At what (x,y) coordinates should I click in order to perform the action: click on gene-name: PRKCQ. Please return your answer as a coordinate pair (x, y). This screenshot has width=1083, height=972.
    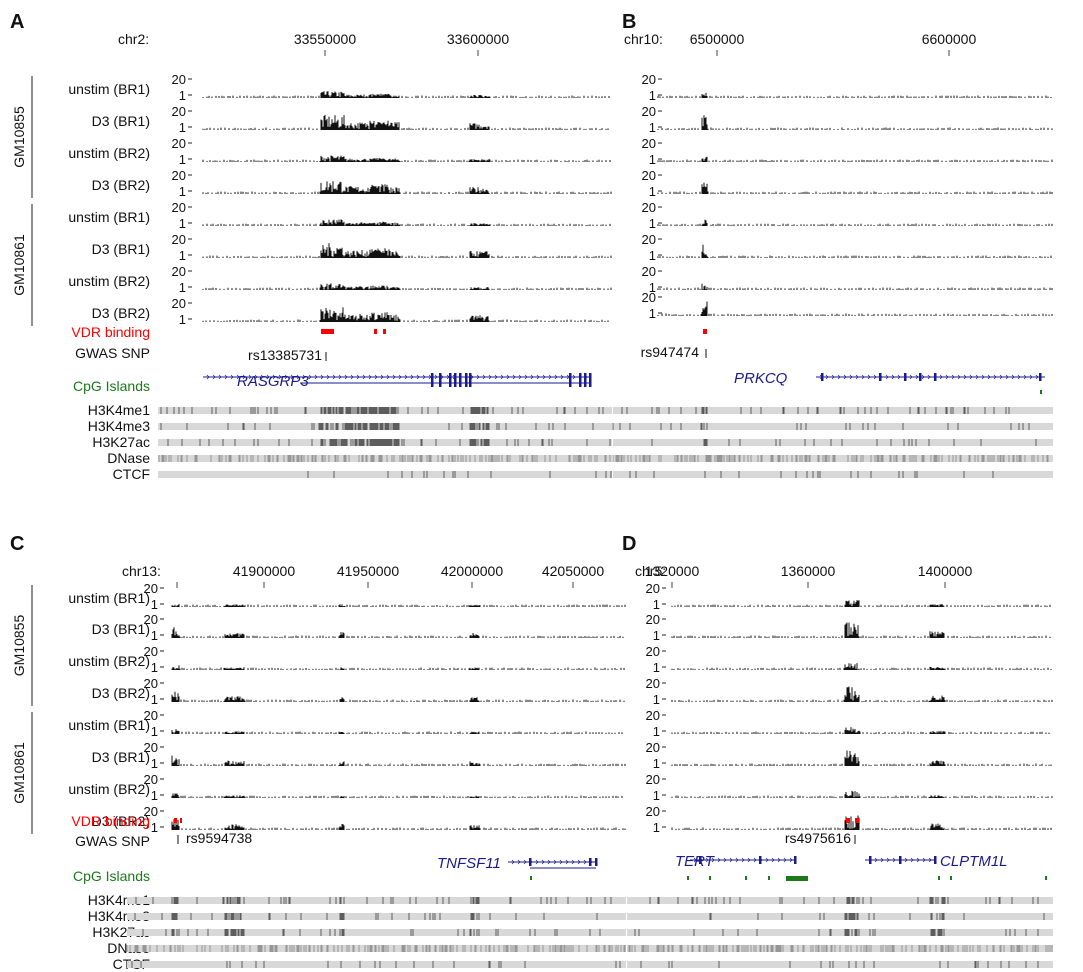
    Looking at the image, I should click on (761, 378).